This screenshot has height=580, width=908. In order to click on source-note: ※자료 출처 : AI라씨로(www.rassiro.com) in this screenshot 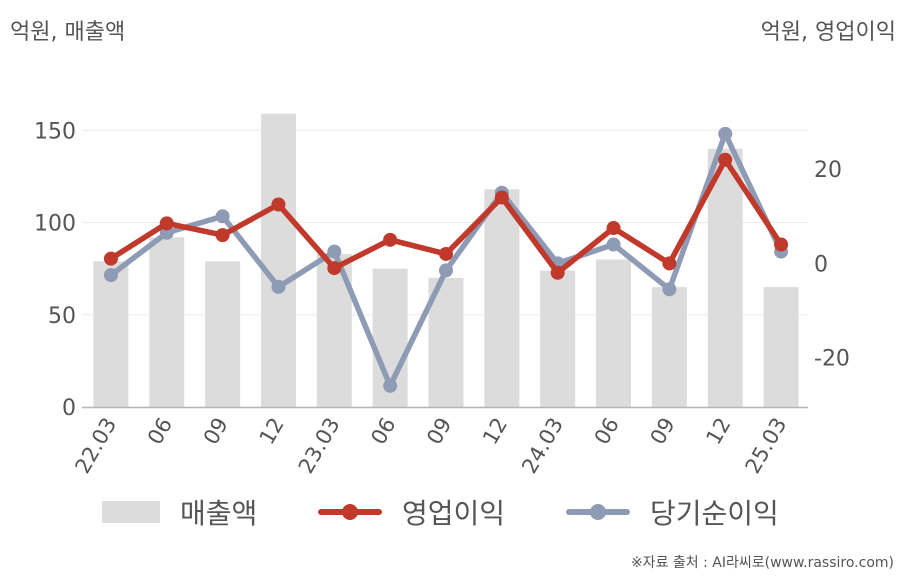, I will do `click(762, 563)`.